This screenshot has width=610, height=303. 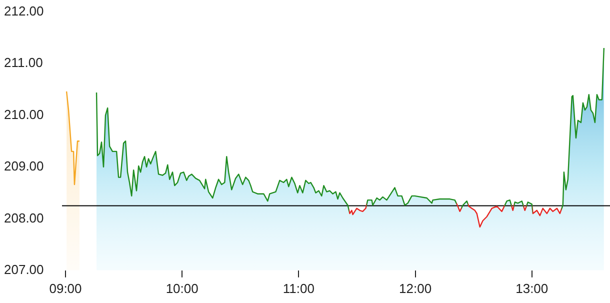 I want to click on y-tick-label: 212.00, so click(x=24, y=10).